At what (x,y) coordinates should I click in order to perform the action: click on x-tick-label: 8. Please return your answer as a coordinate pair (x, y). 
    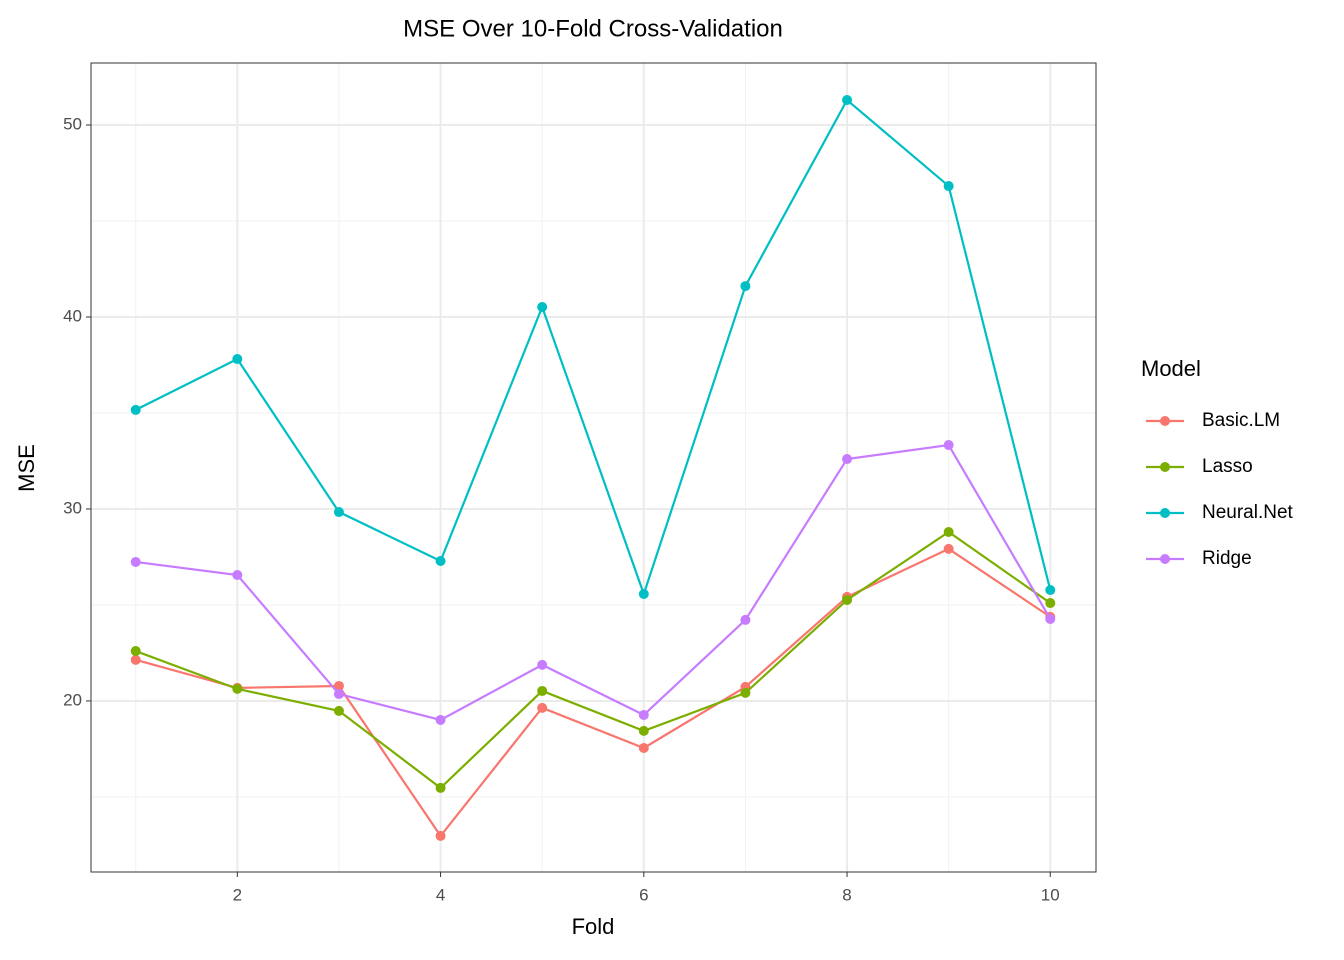
    Looking at the image, I should click on (846, 894).